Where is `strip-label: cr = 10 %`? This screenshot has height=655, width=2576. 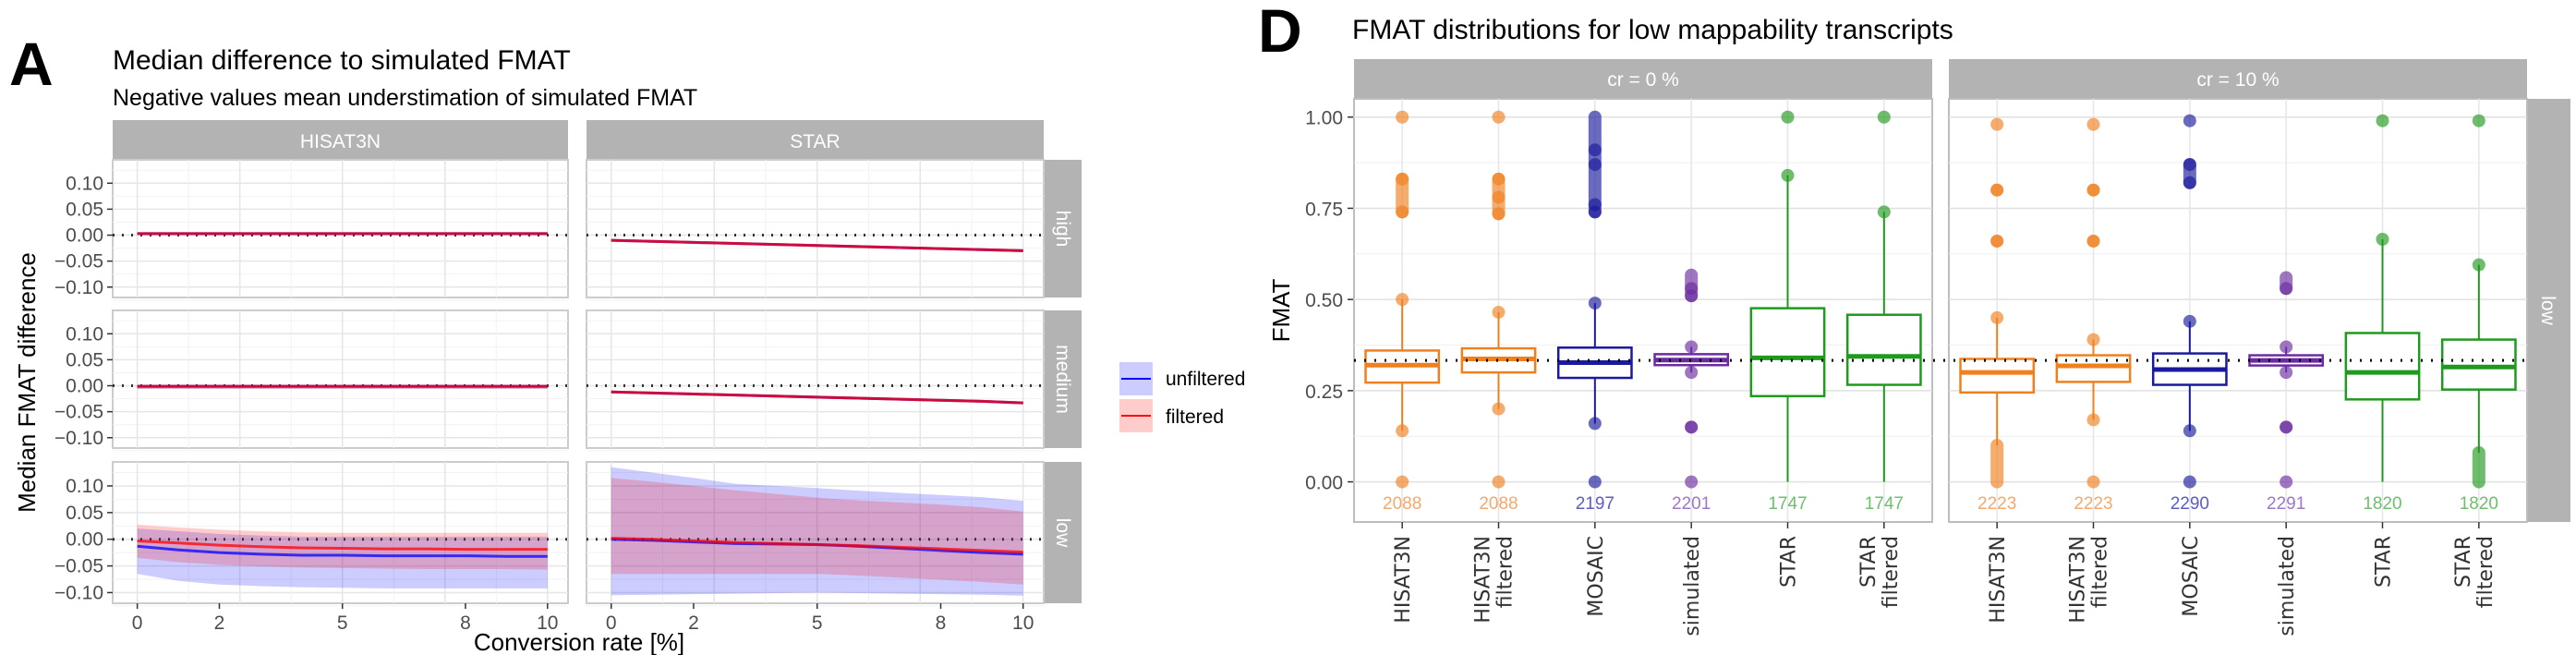
strip-label: cr = 10 % is located at coordinates (2237, 80).